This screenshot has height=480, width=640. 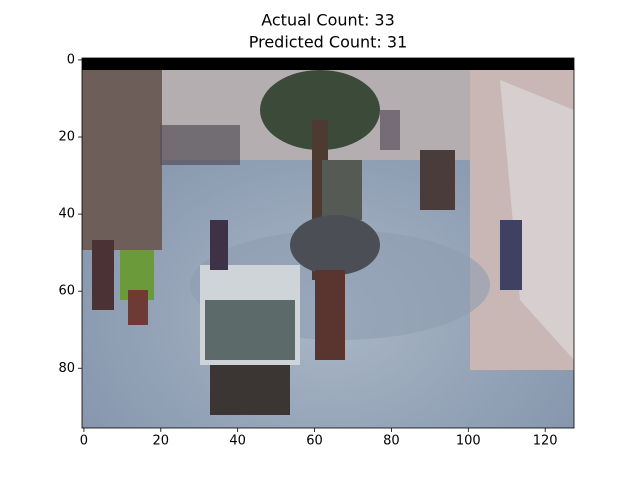 What do you see at coordinates (66, 368) in the screenshot?
I see `y-tick-label: 80` at bounding box center [66, 368].